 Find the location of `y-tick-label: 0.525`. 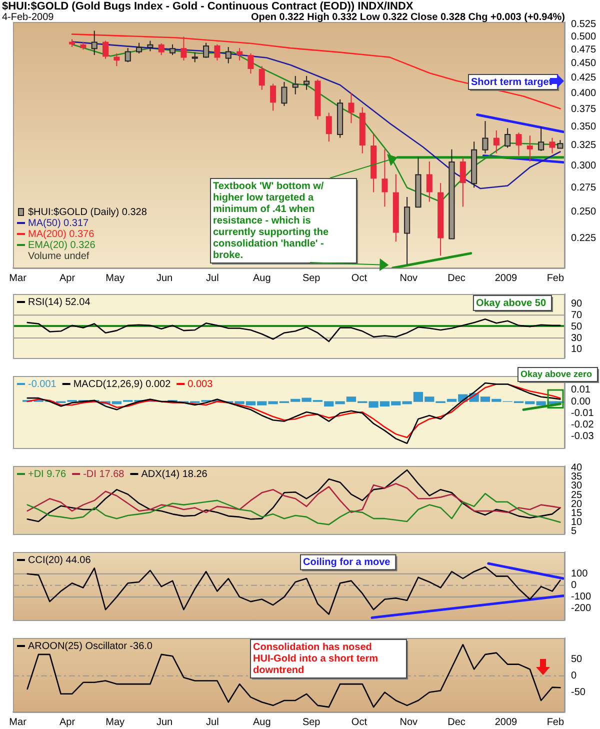

y-tick-label: 0.525 is located at coordinates (583, 24).